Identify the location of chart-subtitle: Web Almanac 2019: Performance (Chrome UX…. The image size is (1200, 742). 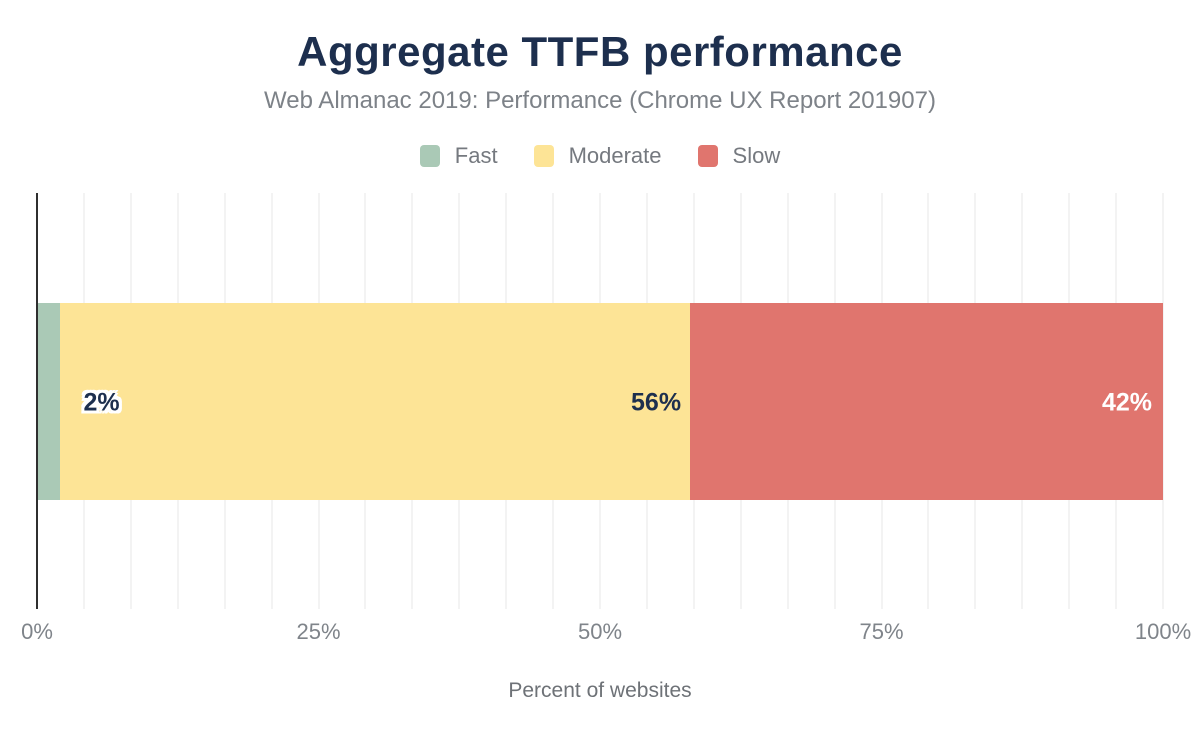
(600, 100).